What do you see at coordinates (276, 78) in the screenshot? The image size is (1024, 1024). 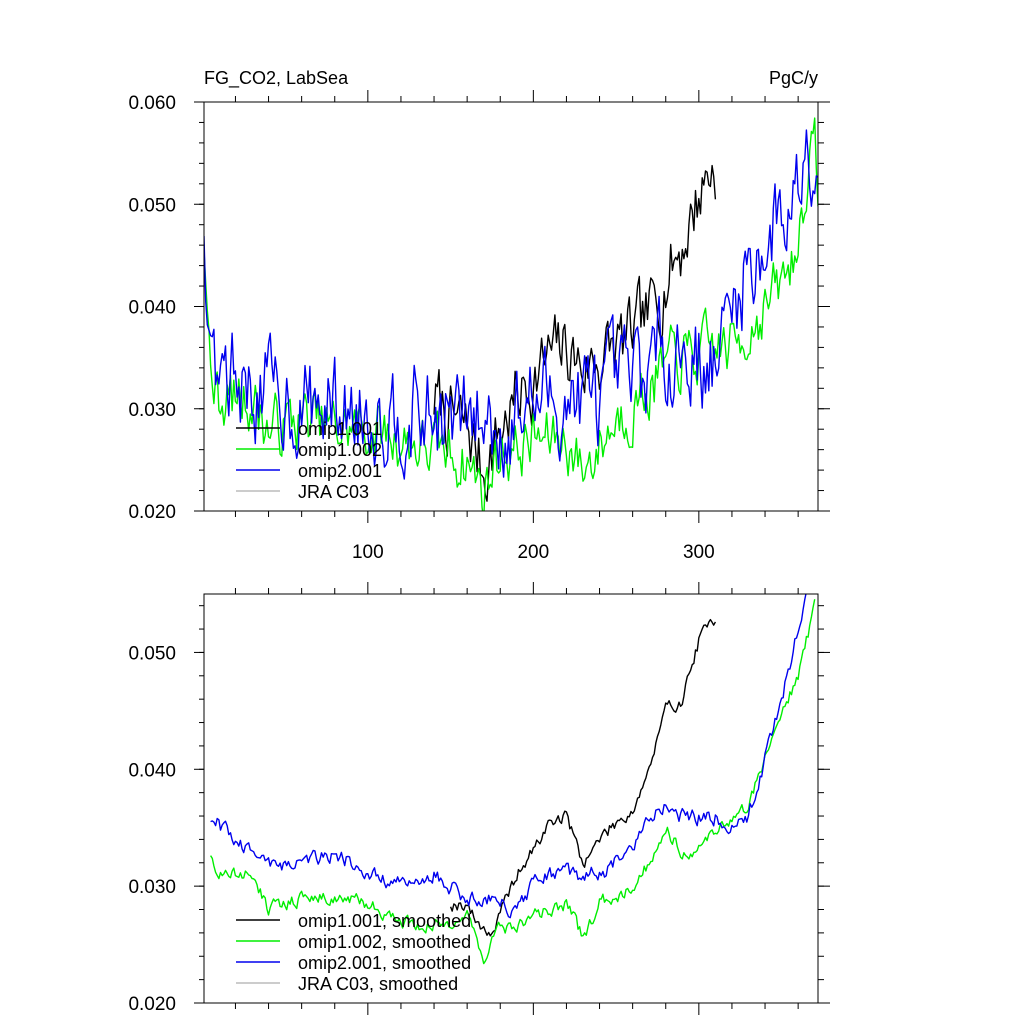 I see `top-panel-title: FG_CO2, LabSea` at bounding box center [276, 78].